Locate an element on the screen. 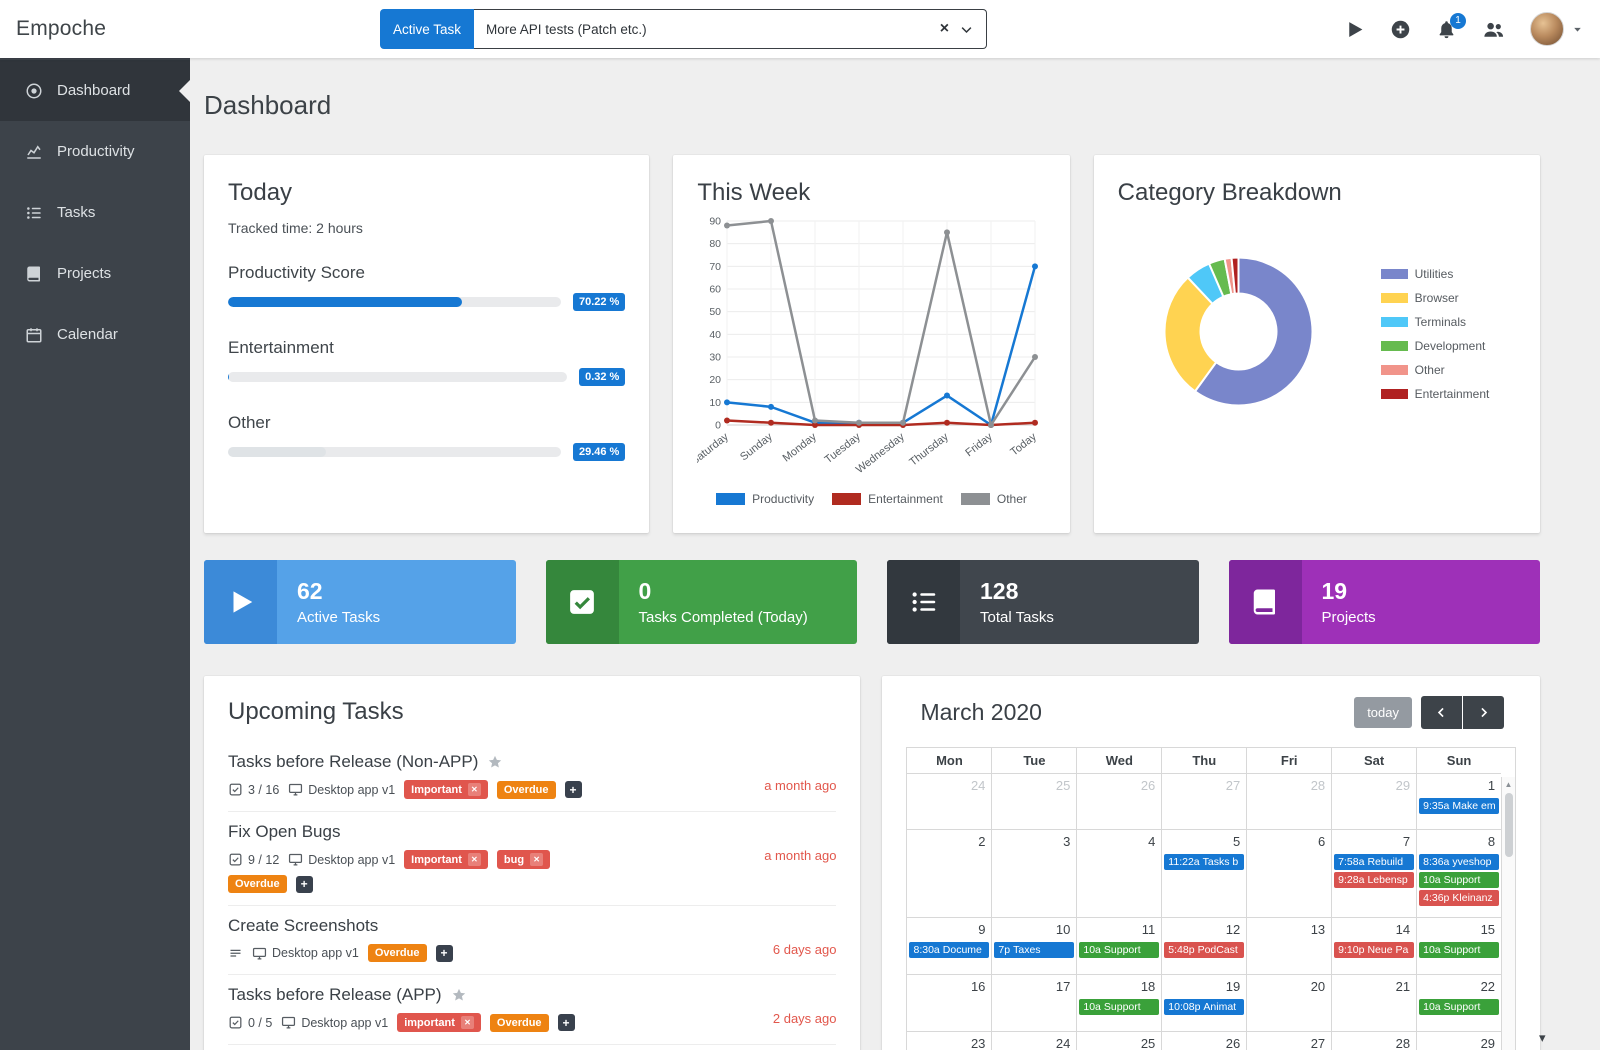  calendar-day-17: 17 is located at coordinates (1035, 1003).